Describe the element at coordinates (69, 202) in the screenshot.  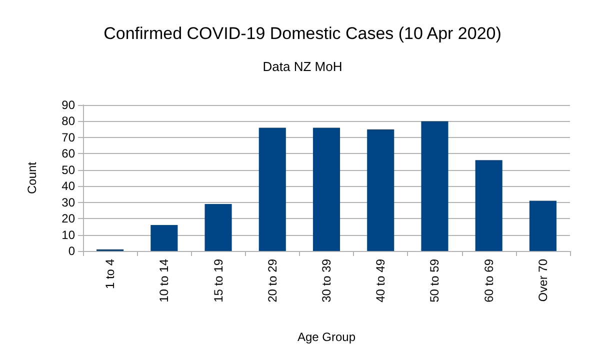
I see `y-tick-label: 30` at that location.